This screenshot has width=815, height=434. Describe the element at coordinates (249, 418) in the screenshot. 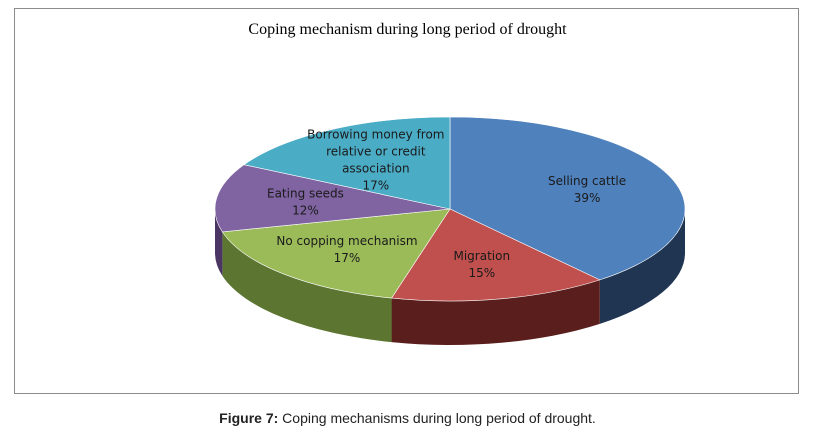

I see `figure-caption-label: Figure 7:` at that location.